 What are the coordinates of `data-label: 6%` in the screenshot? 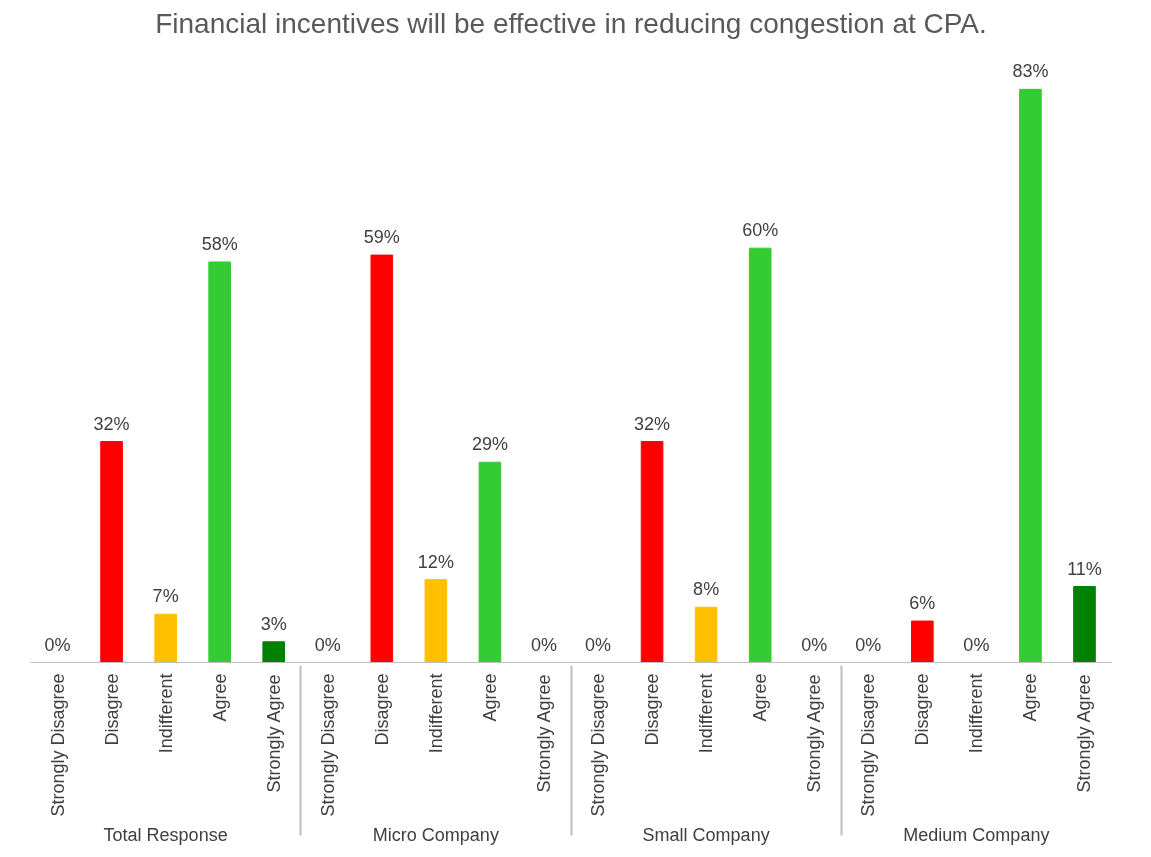 It's located at (922, 603).